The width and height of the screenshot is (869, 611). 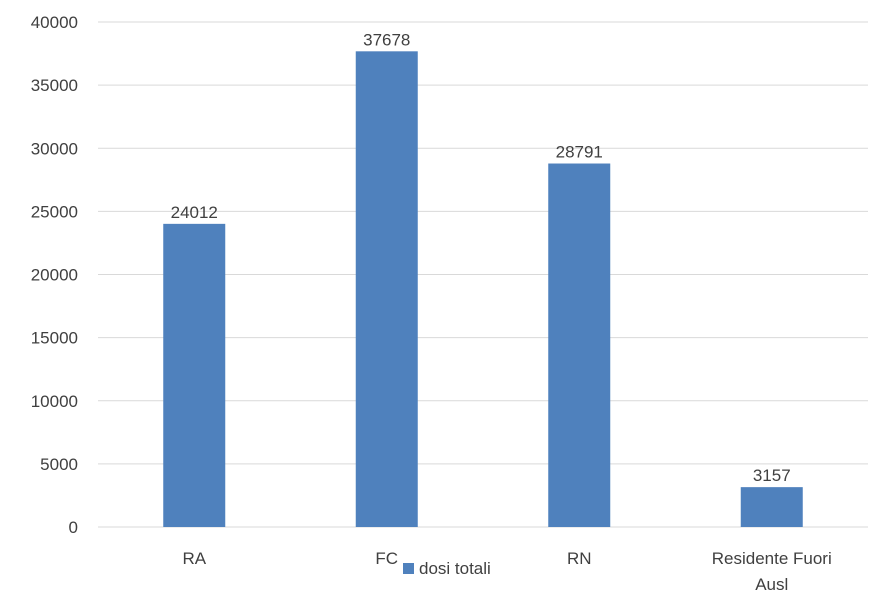 What do you see at coordinates (54, 211) in the screenshot?
I see `y-tick-label: 25000` at bounding box center [54, 211].